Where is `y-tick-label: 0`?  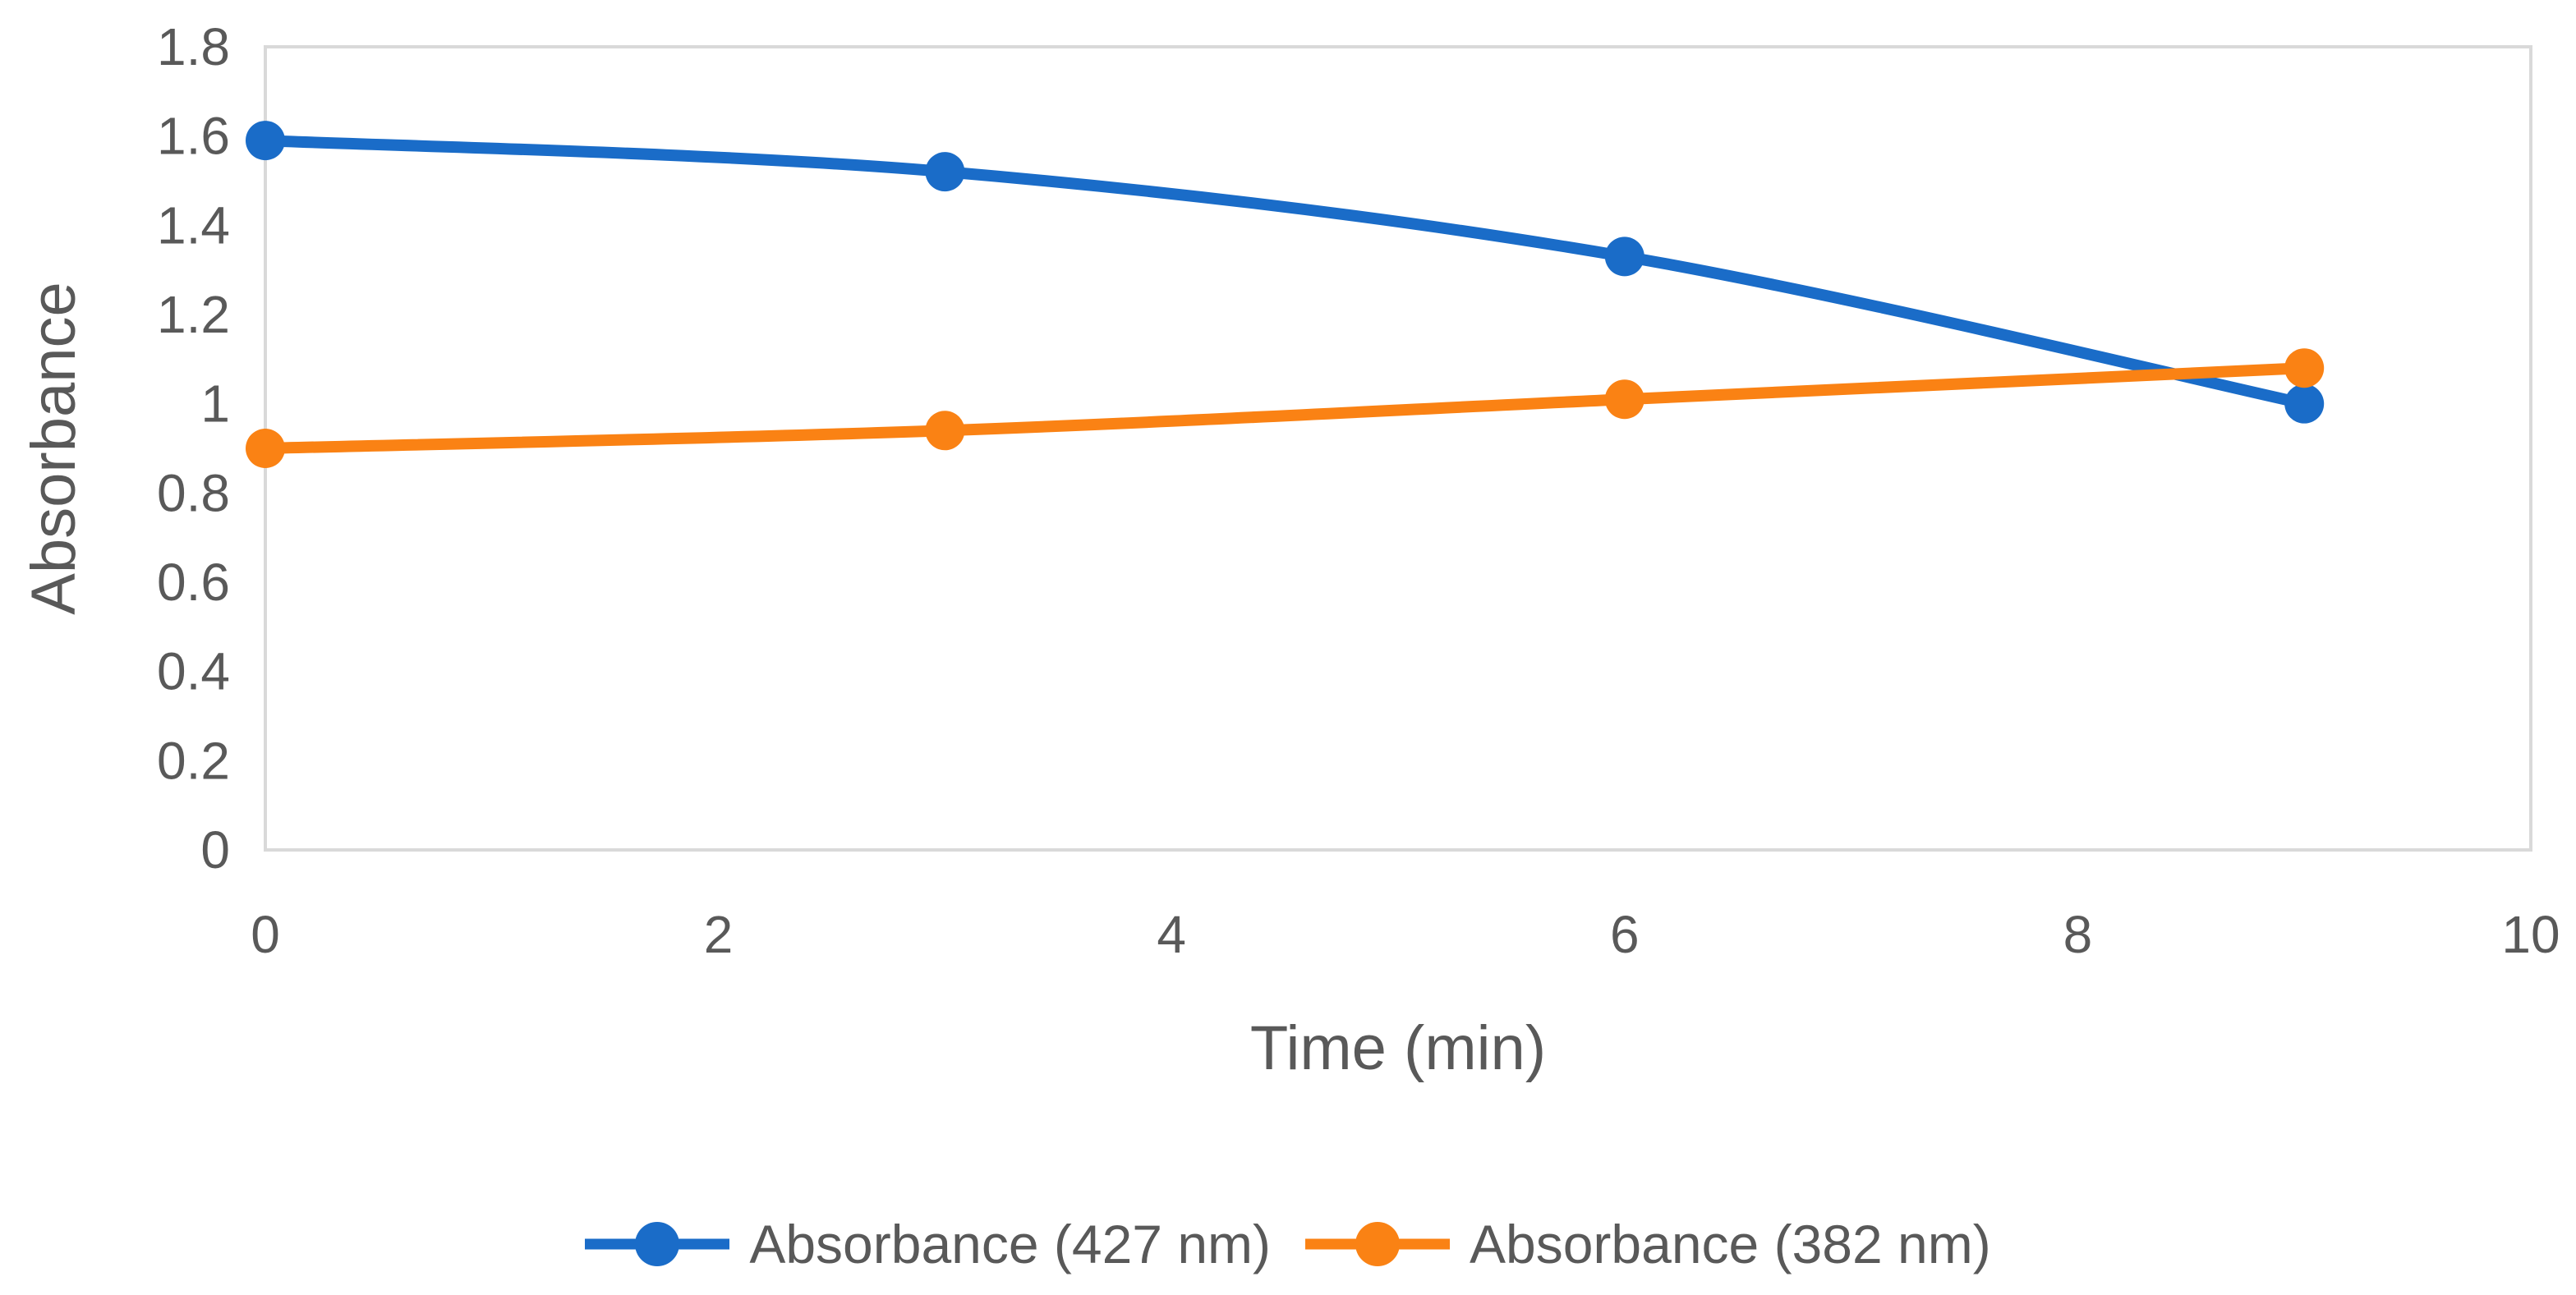 y-tick-label: 0 is located at coordinates (215, 849).